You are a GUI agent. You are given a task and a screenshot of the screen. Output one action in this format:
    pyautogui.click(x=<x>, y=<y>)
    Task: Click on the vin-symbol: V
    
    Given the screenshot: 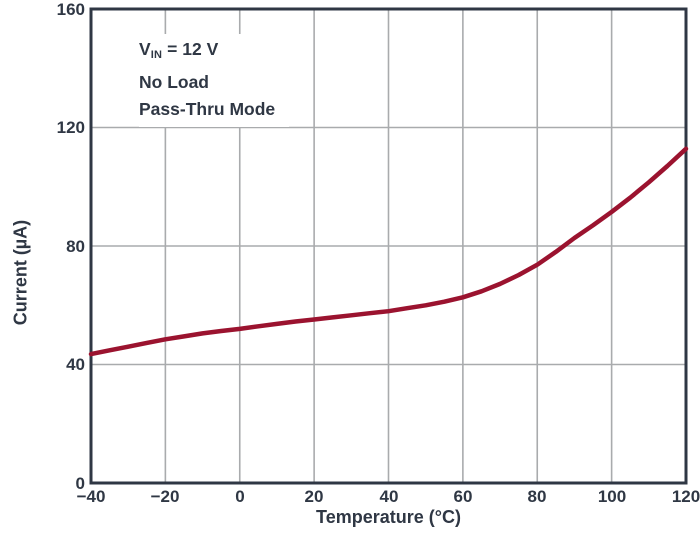 What is the action you would take?
    pyautogui.click(x=145, y=49)
    